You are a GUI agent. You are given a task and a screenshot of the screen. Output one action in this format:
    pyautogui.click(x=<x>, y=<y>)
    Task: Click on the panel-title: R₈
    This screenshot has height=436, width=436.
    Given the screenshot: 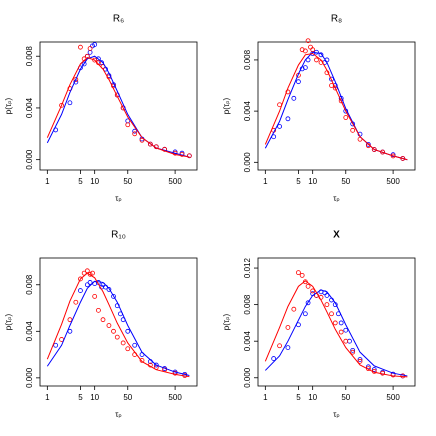 What is the action you would take?
    pyautogui.click(x=336, y=19)
    